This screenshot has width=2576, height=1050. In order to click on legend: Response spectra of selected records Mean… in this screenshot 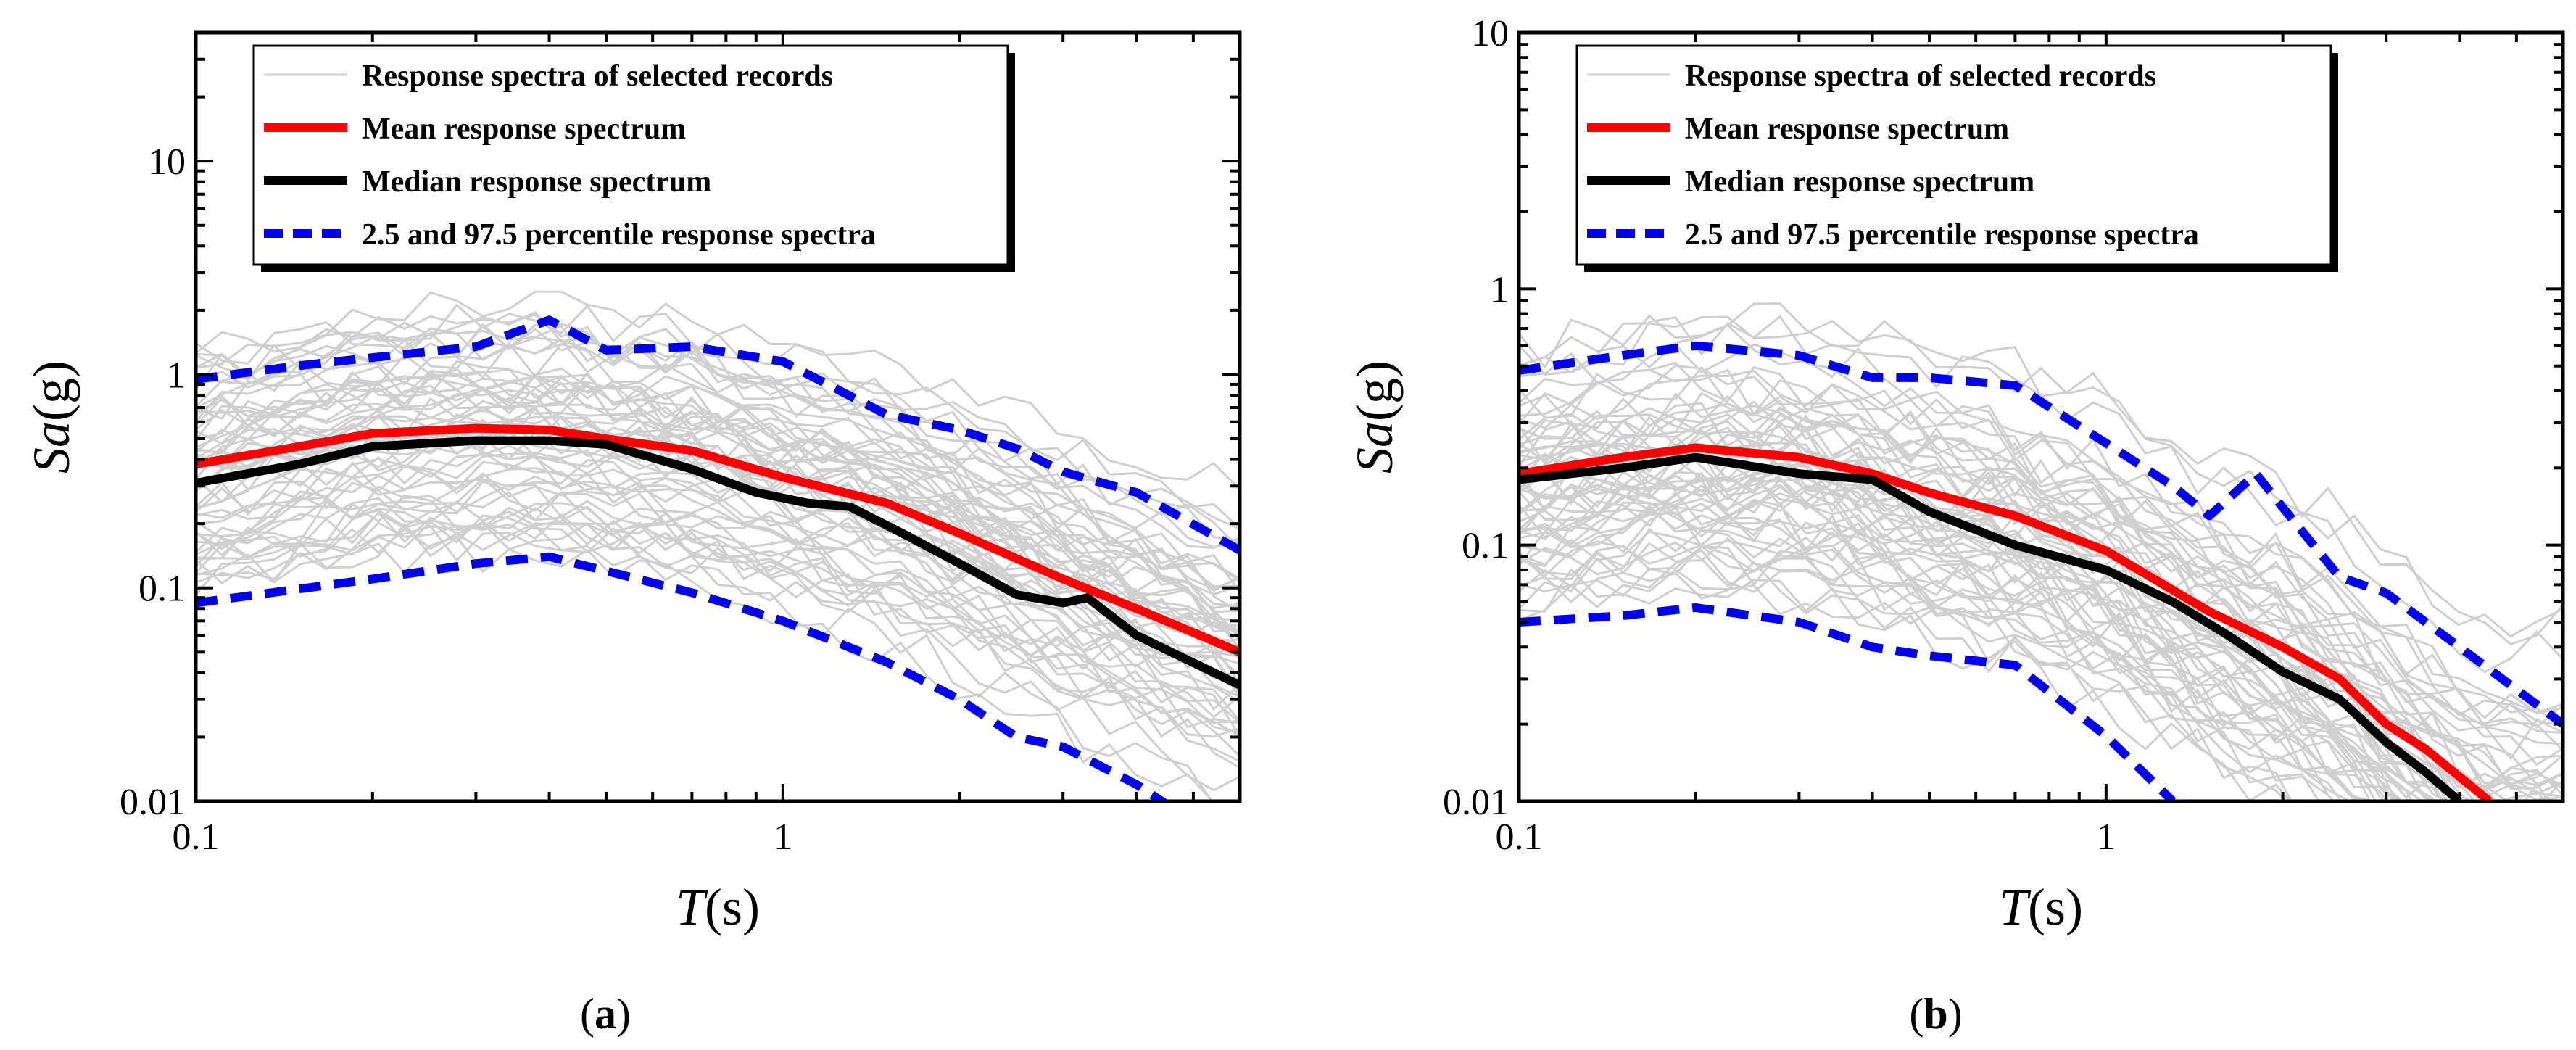, I will do `click(633, 158)`.